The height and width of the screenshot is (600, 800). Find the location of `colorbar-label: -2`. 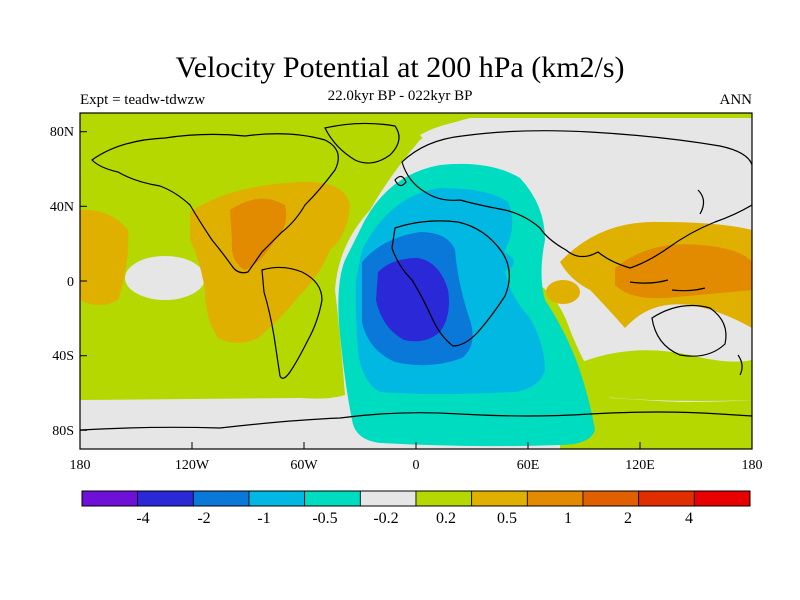

colorbar-label: -2 is located at coordinates (203, 518).